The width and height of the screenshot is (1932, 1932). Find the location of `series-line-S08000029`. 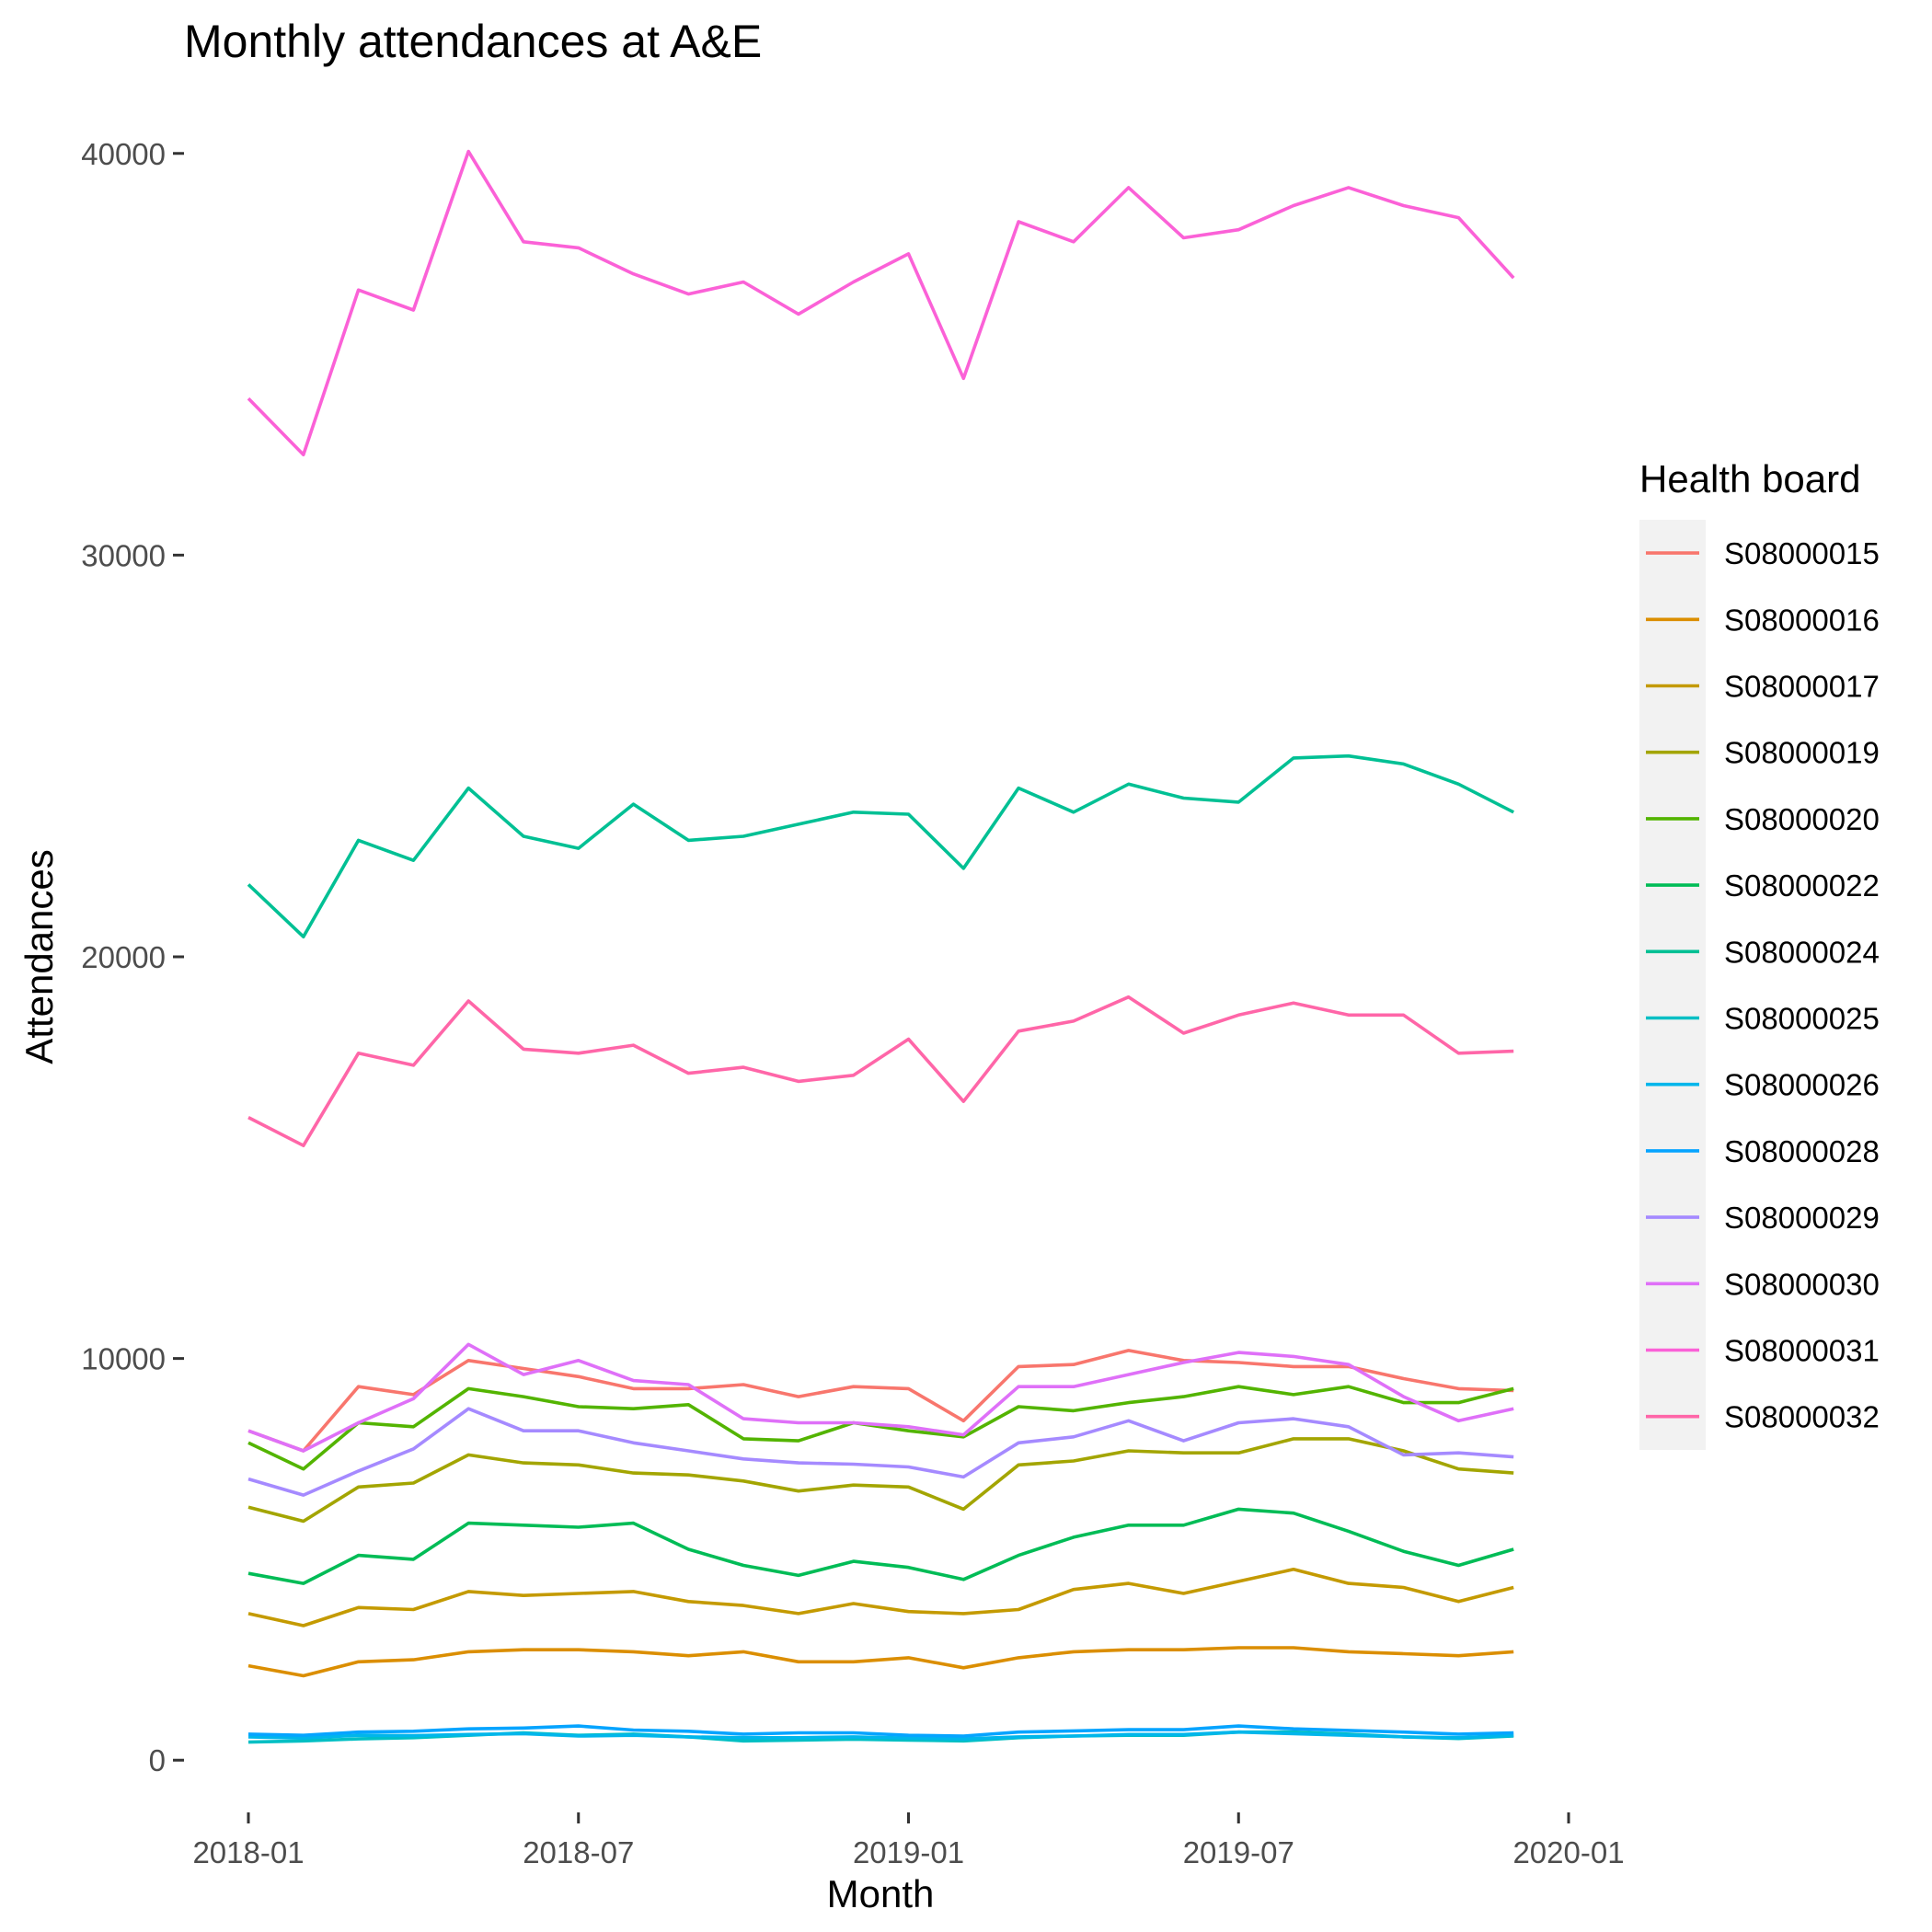

series-line-S08000029 is located at coordinates (880, 1452).